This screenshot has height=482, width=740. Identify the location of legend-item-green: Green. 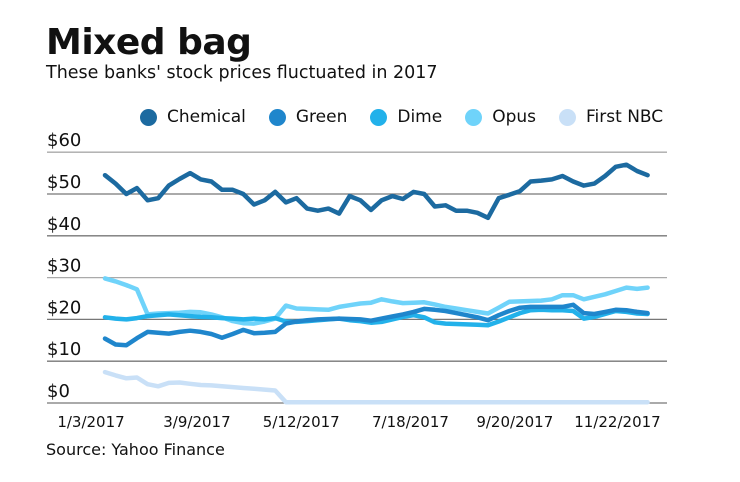
(308, 117).